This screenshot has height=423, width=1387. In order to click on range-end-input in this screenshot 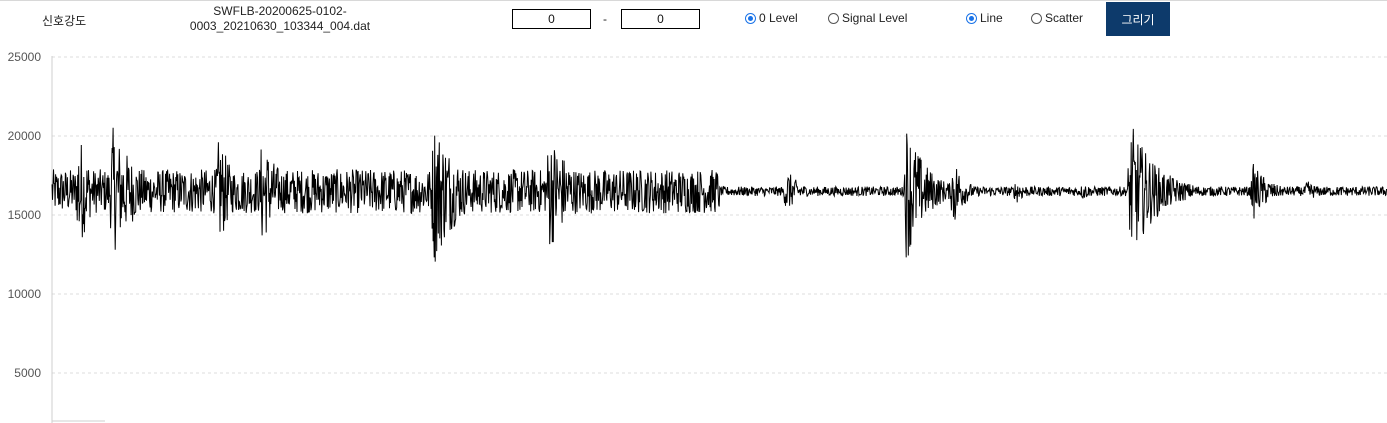, I will do `click(660, 19)`.